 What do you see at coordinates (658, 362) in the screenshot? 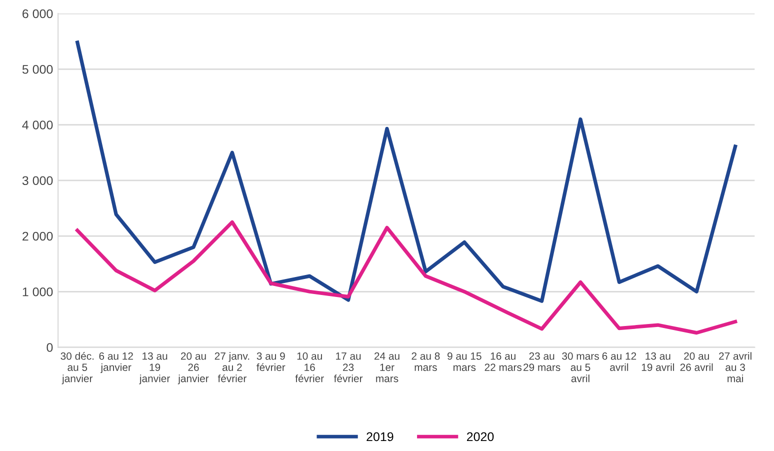
I see `x-tick-label: 13 au 19 avril` at bounding box center [658, 362].